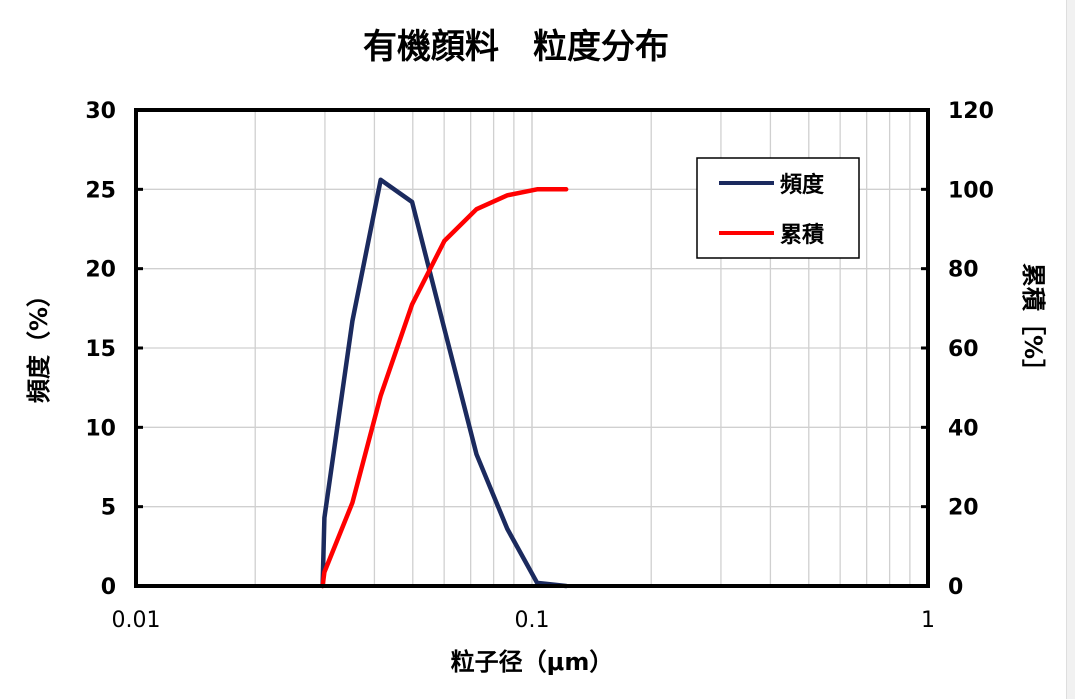 This screenshot has height=699, width=1075. I want to click on y2-tick-label: 100, so click(971, 190).